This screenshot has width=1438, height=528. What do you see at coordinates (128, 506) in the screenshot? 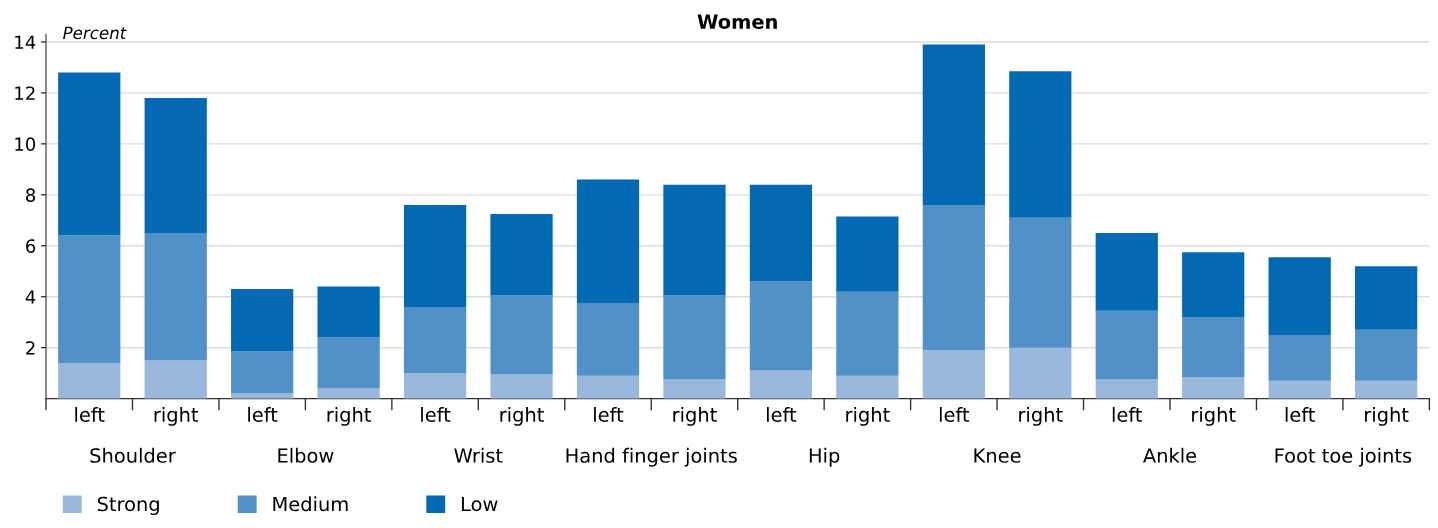
I see `legend-label: Strong` at bounding box center [128, 506].